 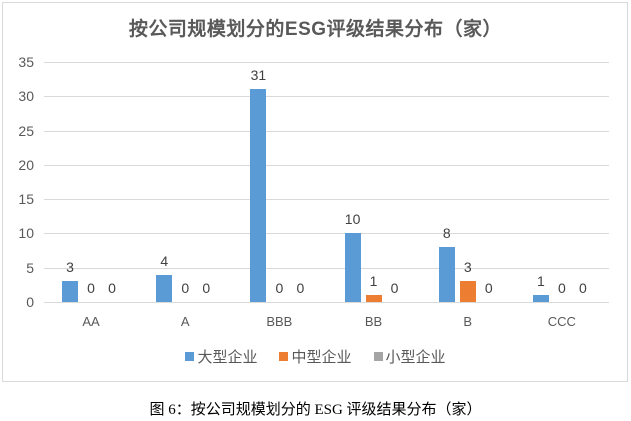 What do you see at coordinates (279, 321) in the screenshot?
I see `x-tick-label: BBB` at bounding box center [279, 321].